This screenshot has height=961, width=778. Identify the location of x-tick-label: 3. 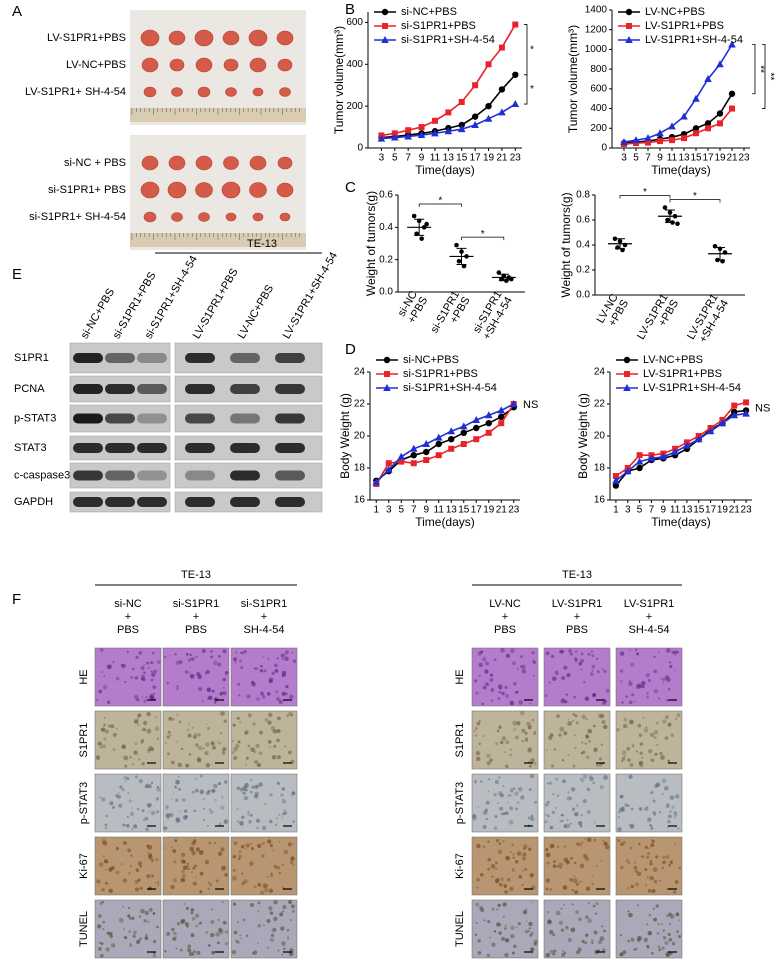
(624, 158).